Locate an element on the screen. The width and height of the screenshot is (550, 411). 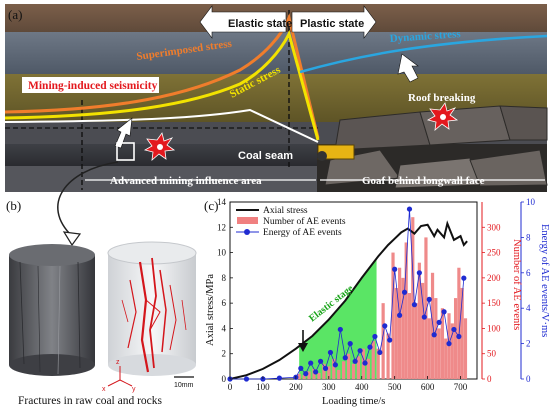
connector-arrowhead-icon is located at coordinates (72, 239).